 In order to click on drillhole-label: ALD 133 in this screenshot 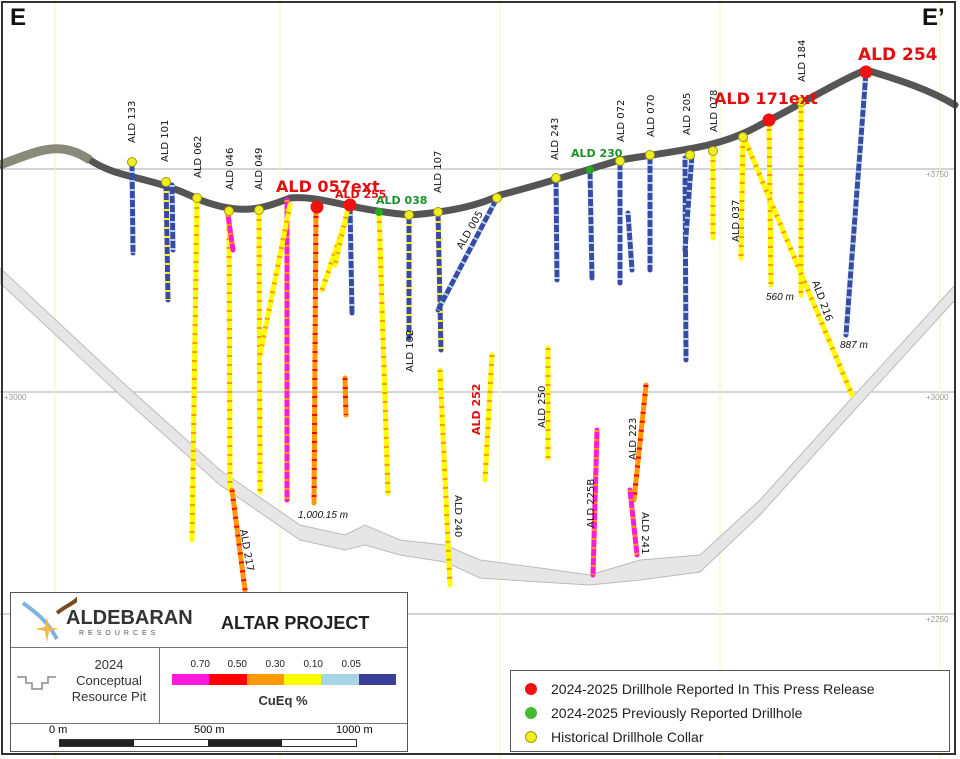, I will do `click(132, 122)`.